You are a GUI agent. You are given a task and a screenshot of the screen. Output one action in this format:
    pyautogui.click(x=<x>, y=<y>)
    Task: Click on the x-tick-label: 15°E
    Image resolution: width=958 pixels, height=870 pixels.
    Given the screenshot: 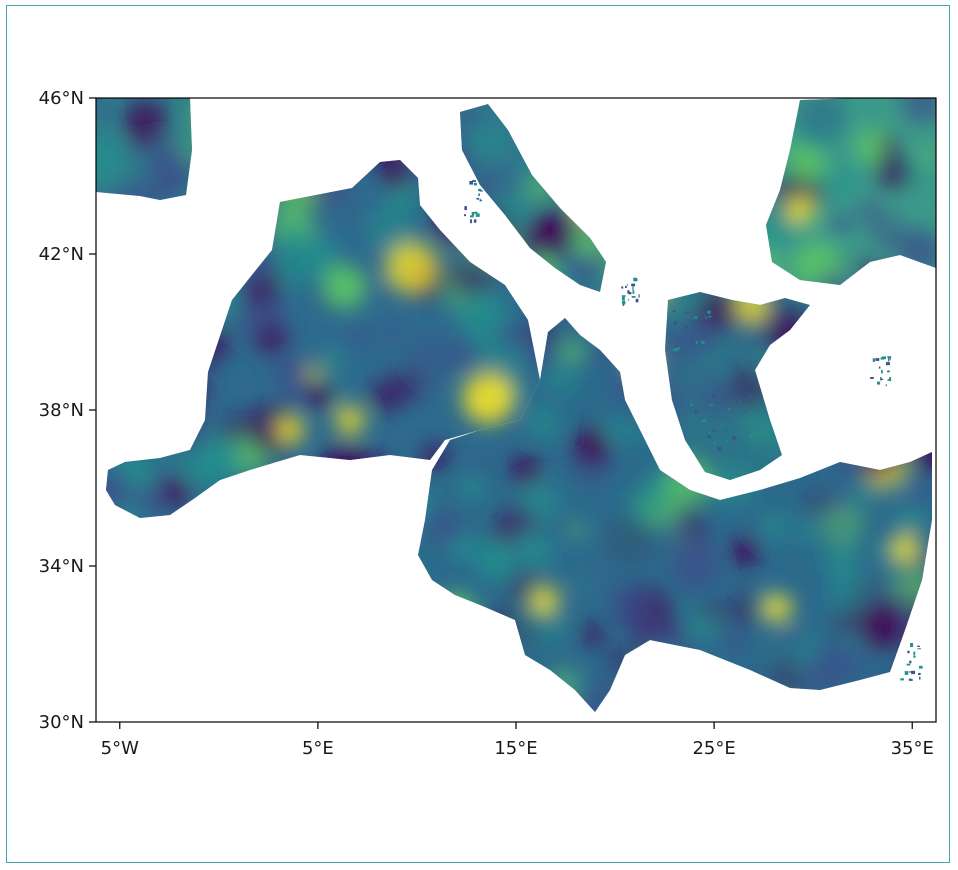 What is the action you would take?
    pyautogui.click(x=515, y=748)
    